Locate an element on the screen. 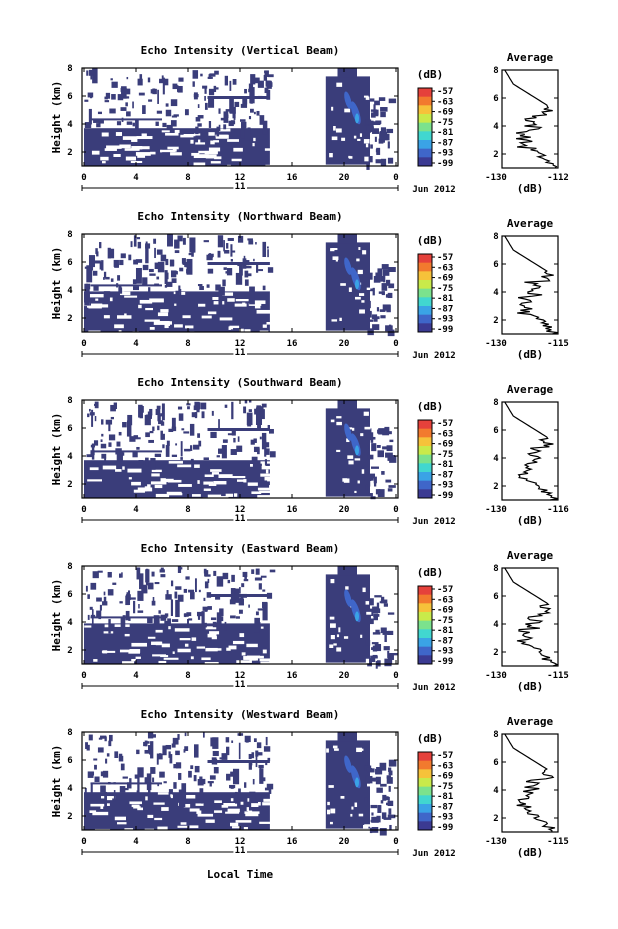  profile-y-tick-label: 8 is located at coordinates (495, 735).